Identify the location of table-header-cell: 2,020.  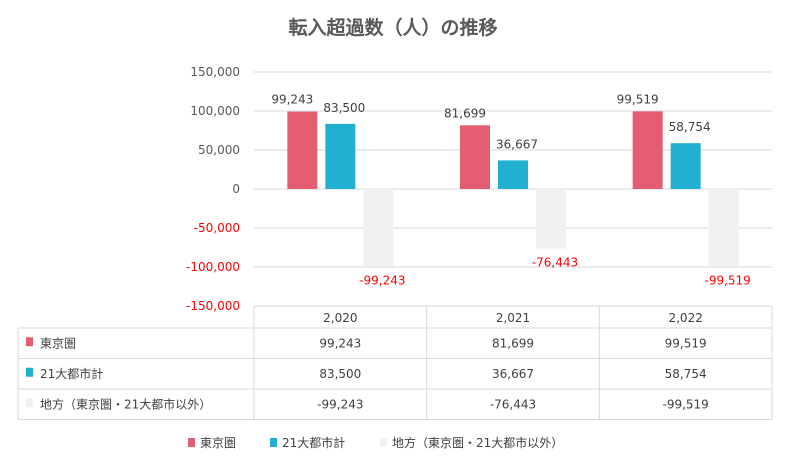
(340, 318).